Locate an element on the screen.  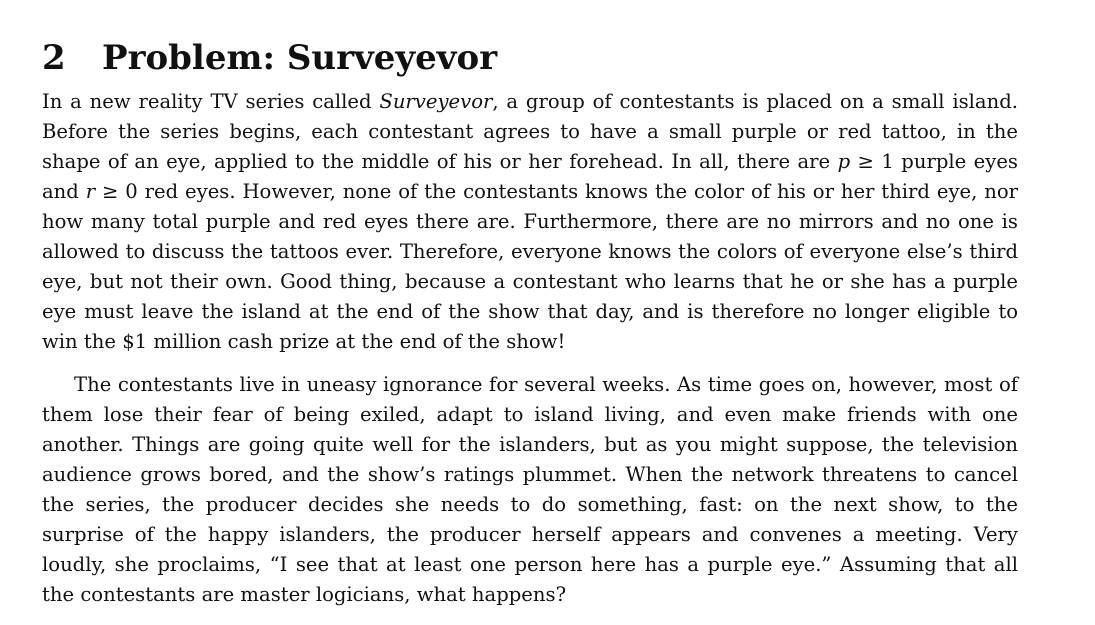
section-heading: 2 Problem: Surveyevor is located at coordinates (269, 58).